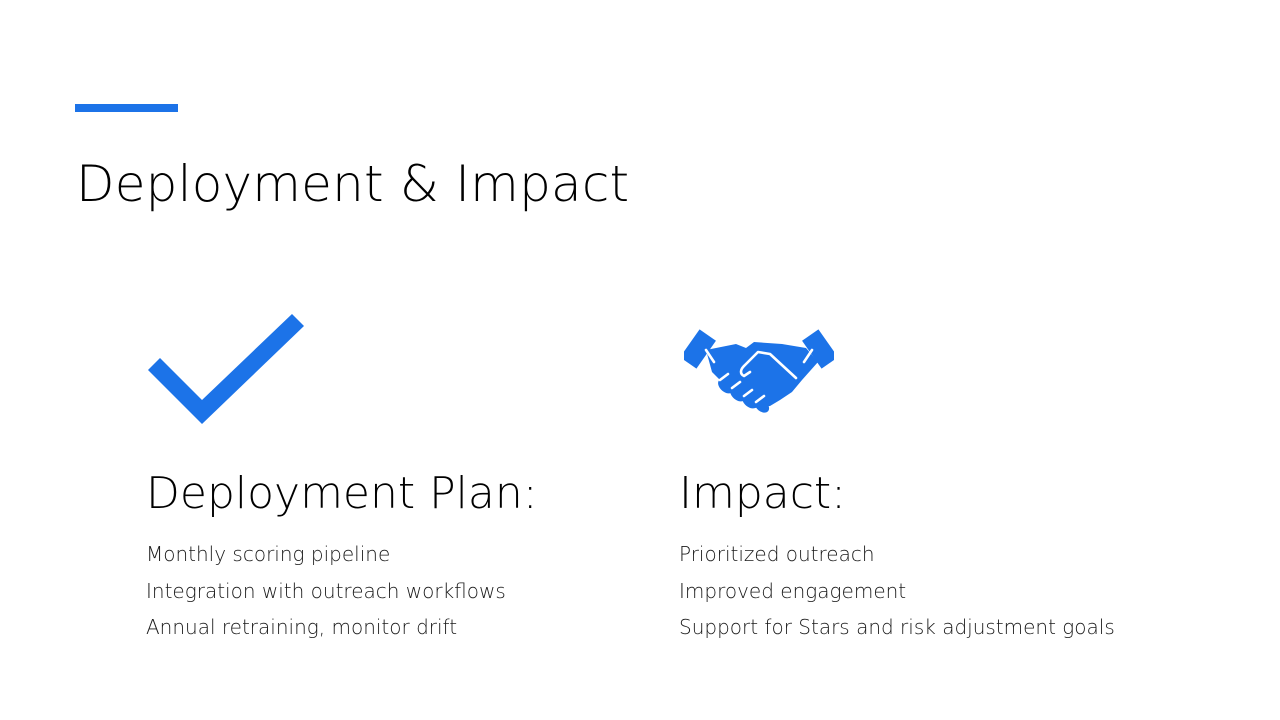 The height and width of the screenshot is (720, 1280). Describe the element at coordinates (268, 554) in the screenshot. I see `list-item: Monthly scoring pipeline` at that location.